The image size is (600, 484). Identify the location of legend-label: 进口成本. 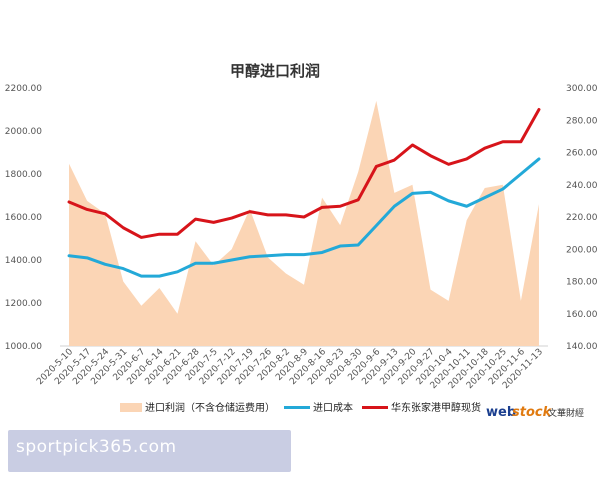
(333, 407).